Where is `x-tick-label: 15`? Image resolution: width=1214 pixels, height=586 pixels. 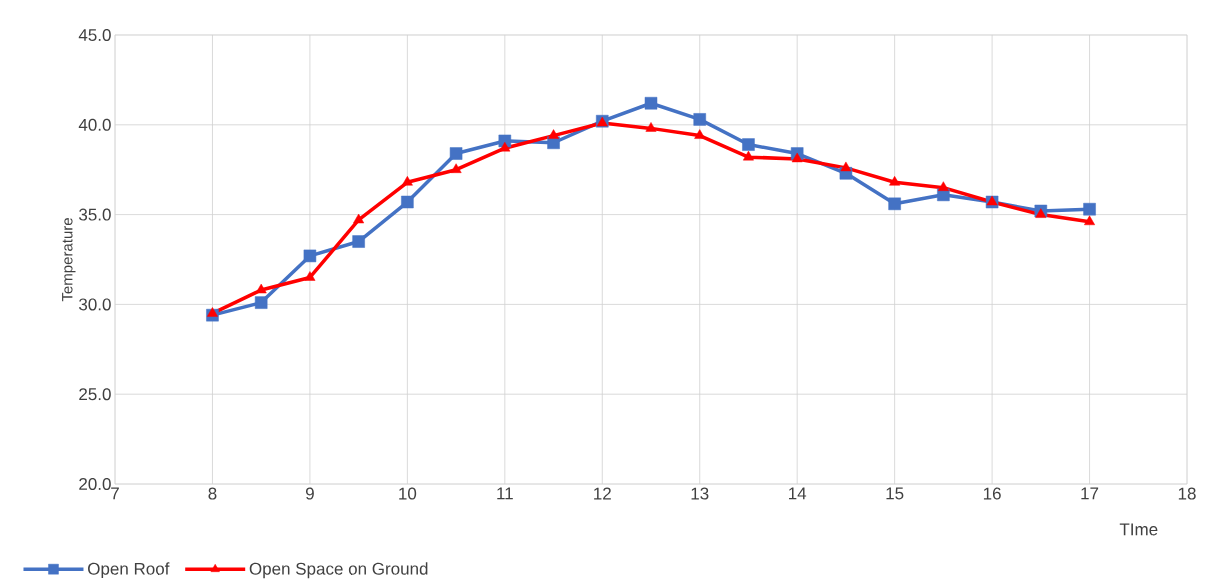 x-tick-label: 15 is located at coordinates (895, 493).